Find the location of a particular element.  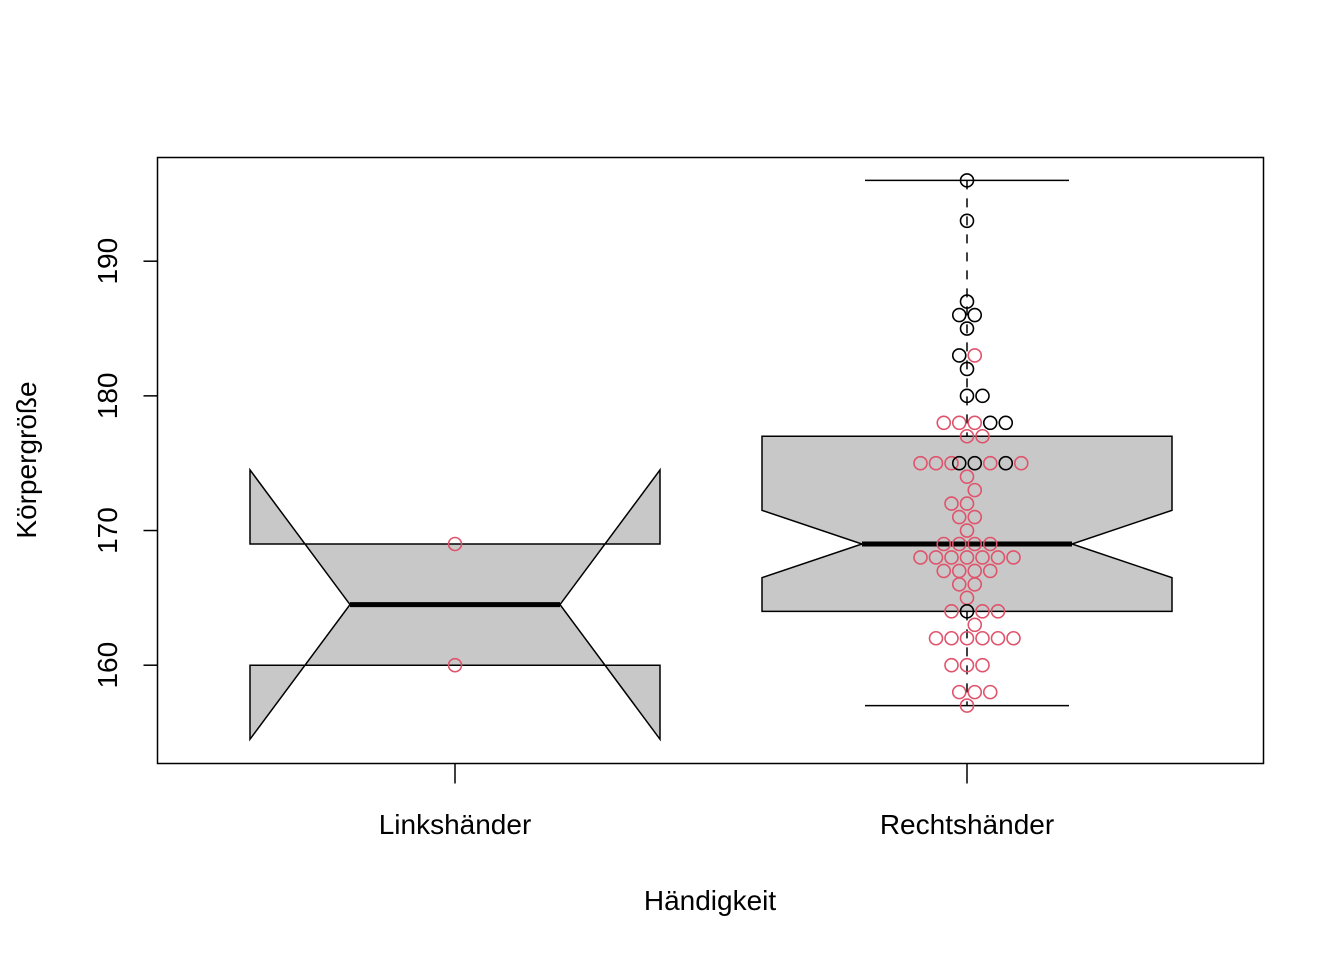

x-axis-label: Händigkeit is located at coordinates (710, 900).